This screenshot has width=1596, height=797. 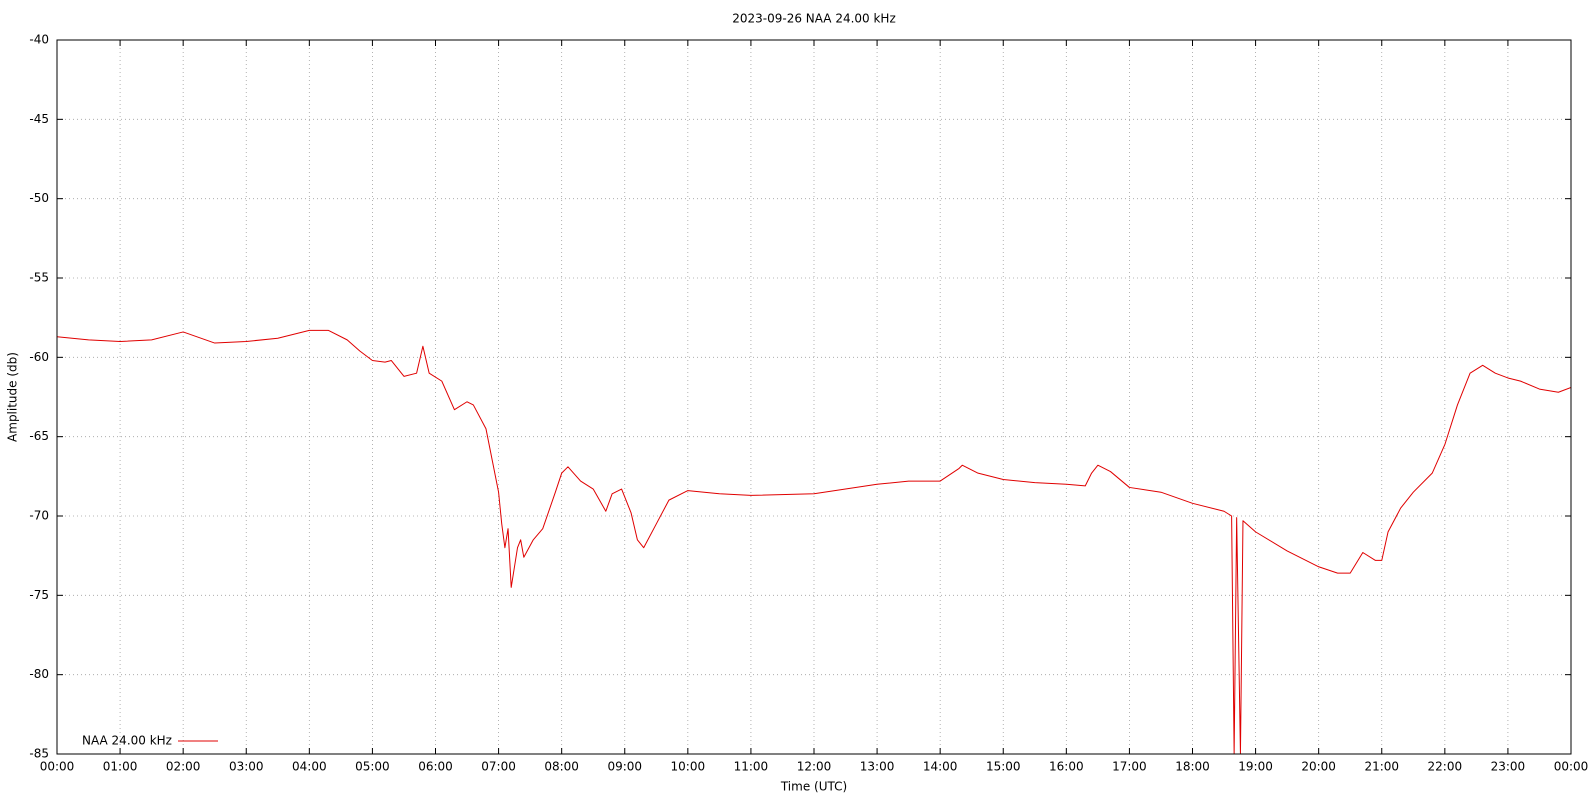 I want to click on x-tick-label: 12:00, so click(x=814, y=767).